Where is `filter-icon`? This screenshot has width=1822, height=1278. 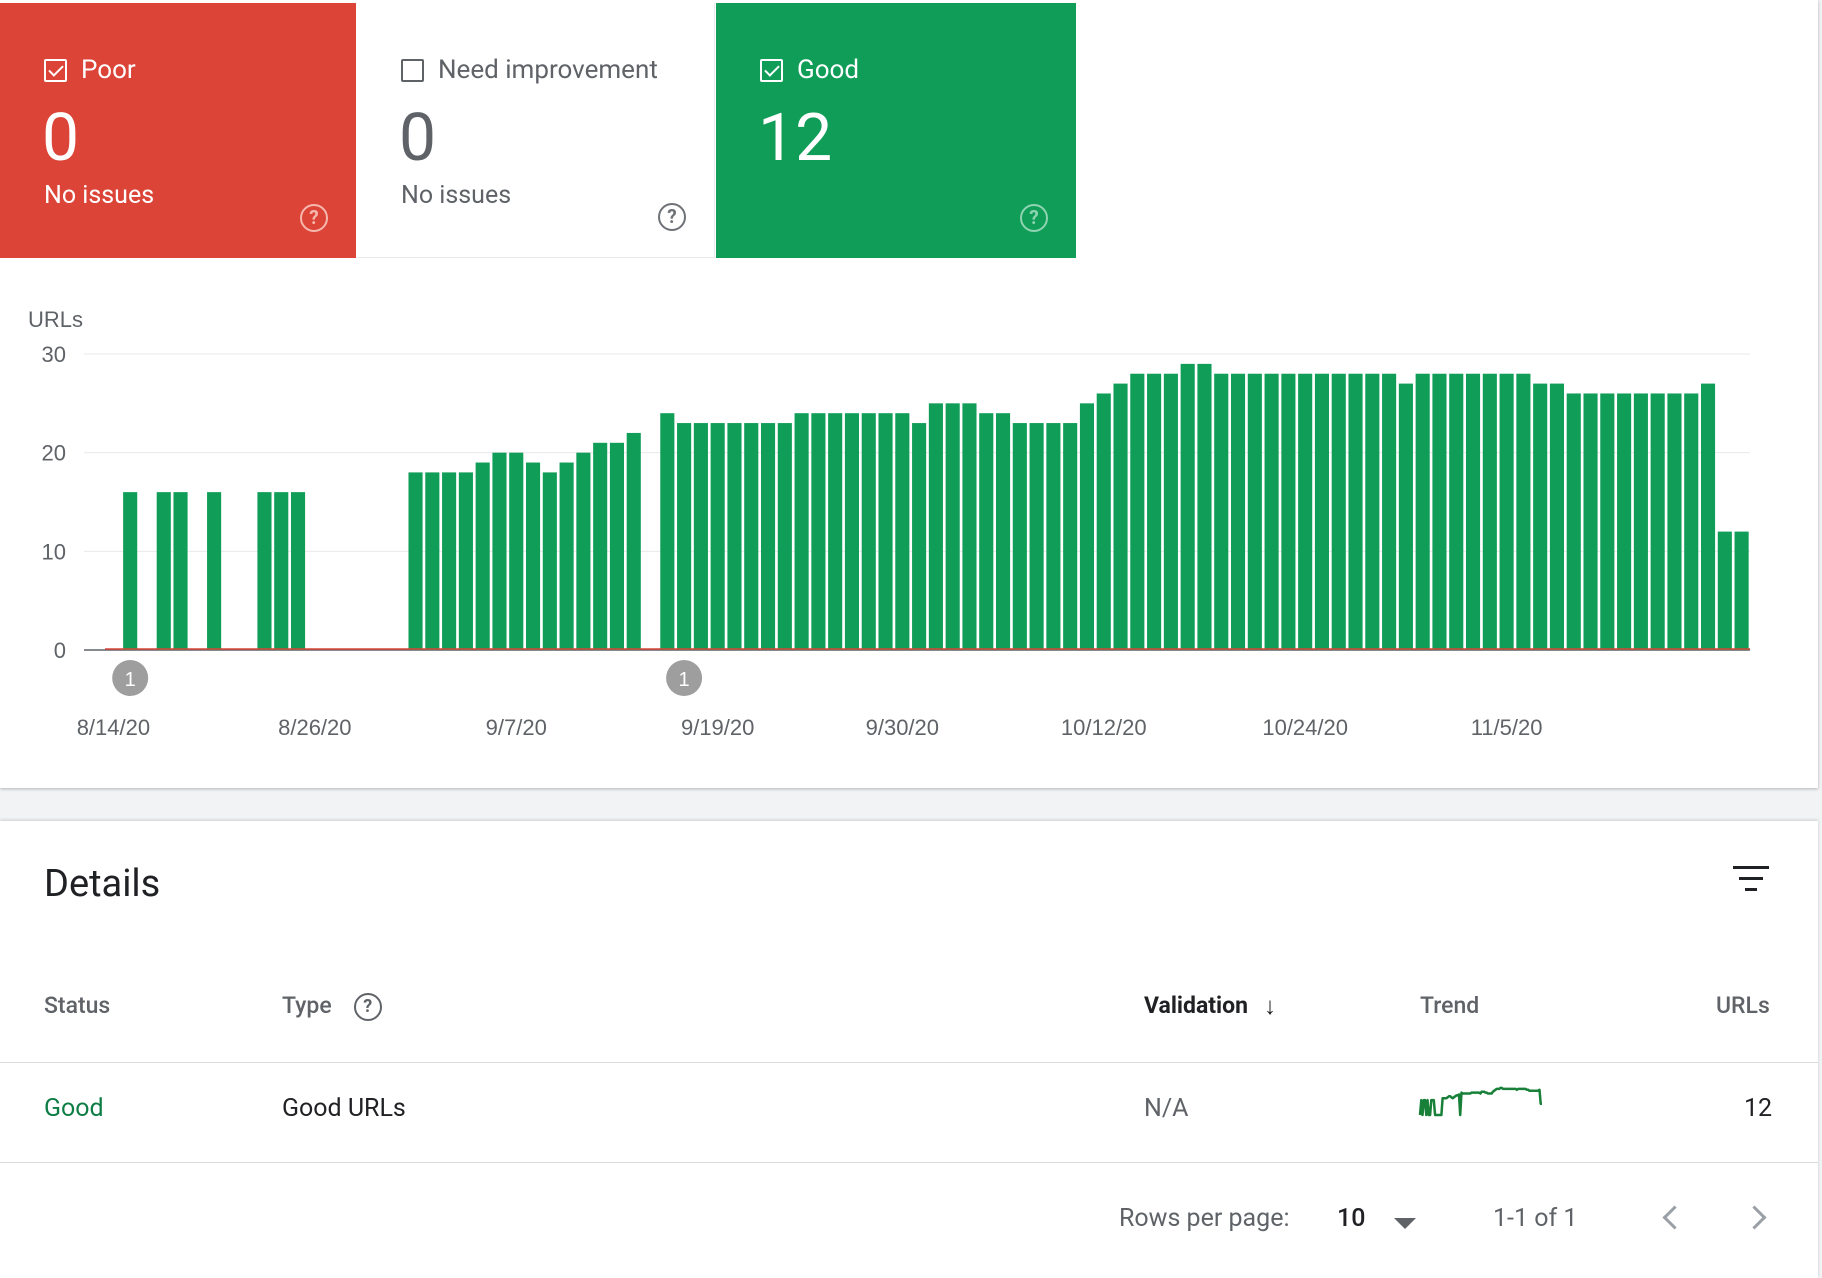
filter-icon is located at coordinates (1751, 880).